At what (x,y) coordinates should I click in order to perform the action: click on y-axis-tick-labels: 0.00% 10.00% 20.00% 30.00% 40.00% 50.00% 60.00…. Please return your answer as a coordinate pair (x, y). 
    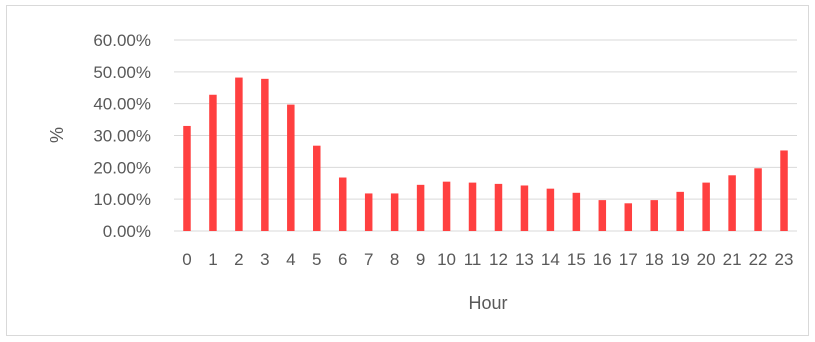
    Looking at the image, I should click on (122, 136).